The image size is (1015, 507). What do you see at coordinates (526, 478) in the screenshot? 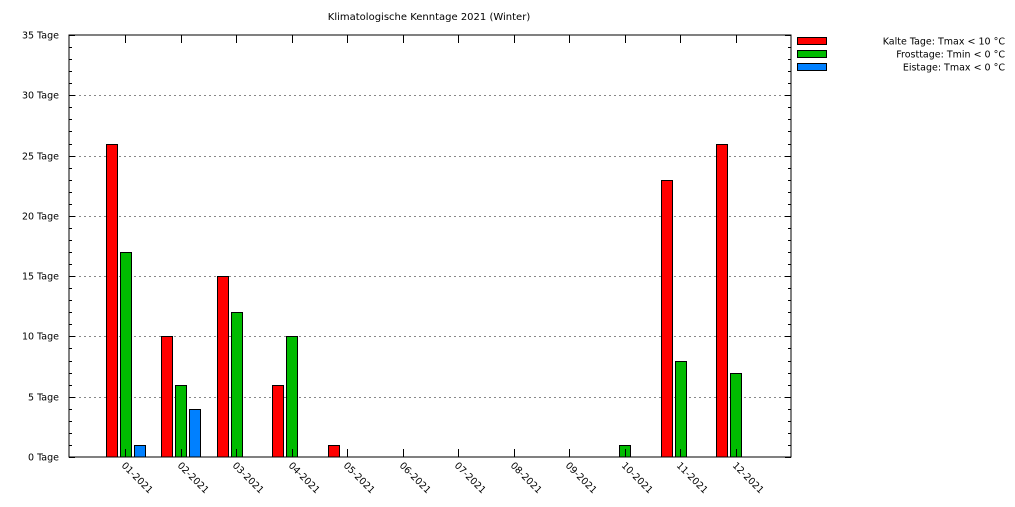
I see `x-tick-label: 08-2021` at bounding box center [526, 478].